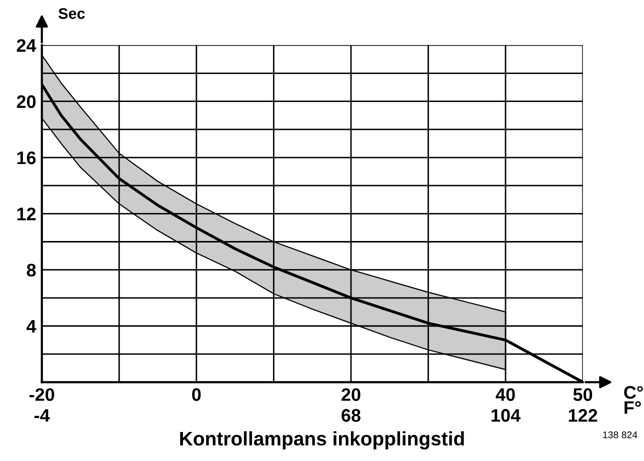  I want to click on y-tick-label: 24, so click(26, 45).